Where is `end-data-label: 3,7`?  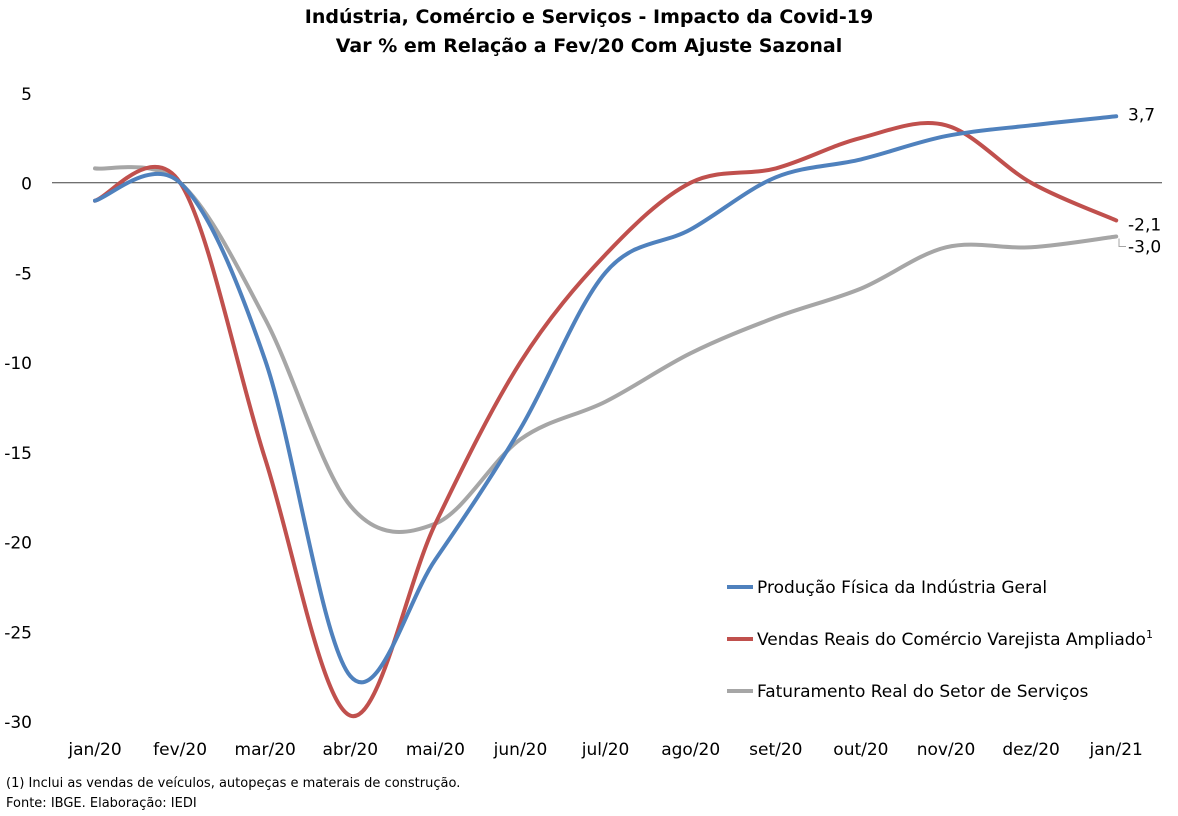 end-data-label: 3,7 is located at coordinates (1141, 115).